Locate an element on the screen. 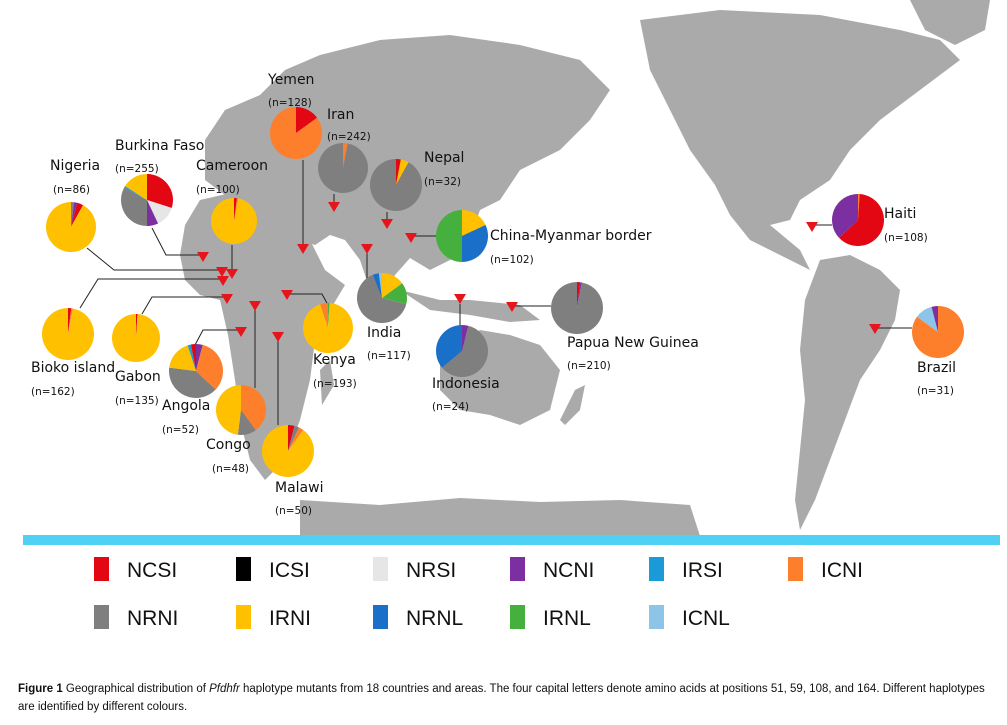  n-iran: (n=242) is located at coordinates (349, 137).